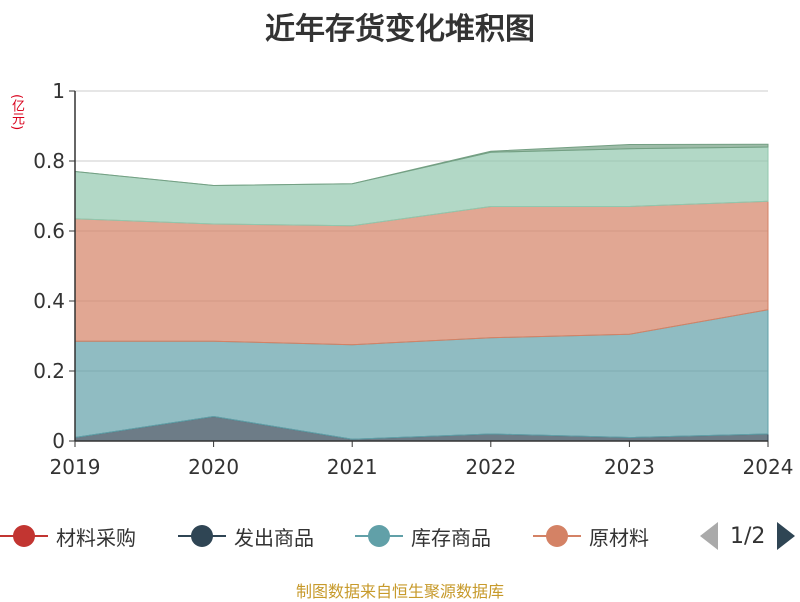 This screenshot has height=602, width=800. What do you see at coordinates (58, 91) in the screenshot?
I see `y-tick-label: 1` at bounding box center [58, 91].